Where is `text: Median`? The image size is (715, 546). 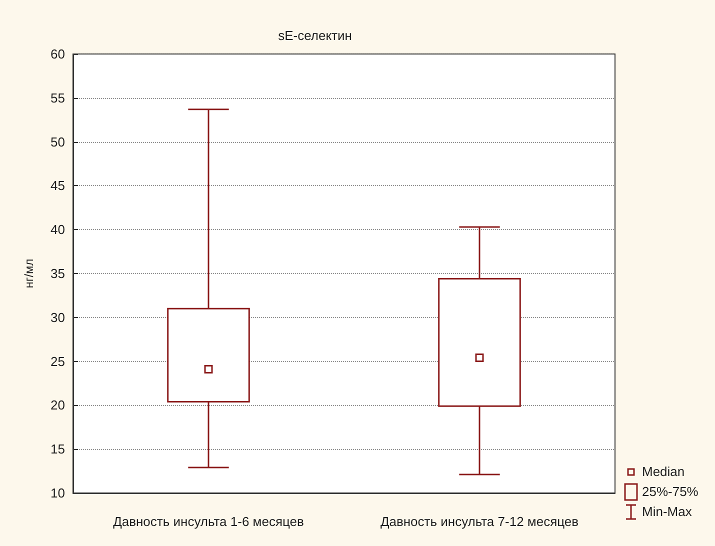 text: Median is located at coordinates (663, 472).